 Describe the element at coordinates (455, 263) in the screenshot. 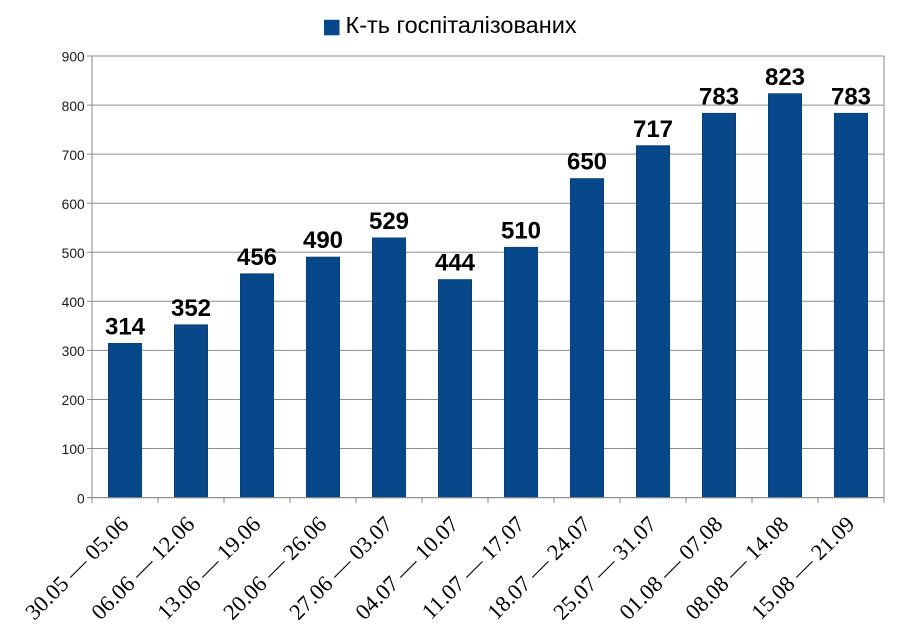

I see `svg-text: 444` at that location.